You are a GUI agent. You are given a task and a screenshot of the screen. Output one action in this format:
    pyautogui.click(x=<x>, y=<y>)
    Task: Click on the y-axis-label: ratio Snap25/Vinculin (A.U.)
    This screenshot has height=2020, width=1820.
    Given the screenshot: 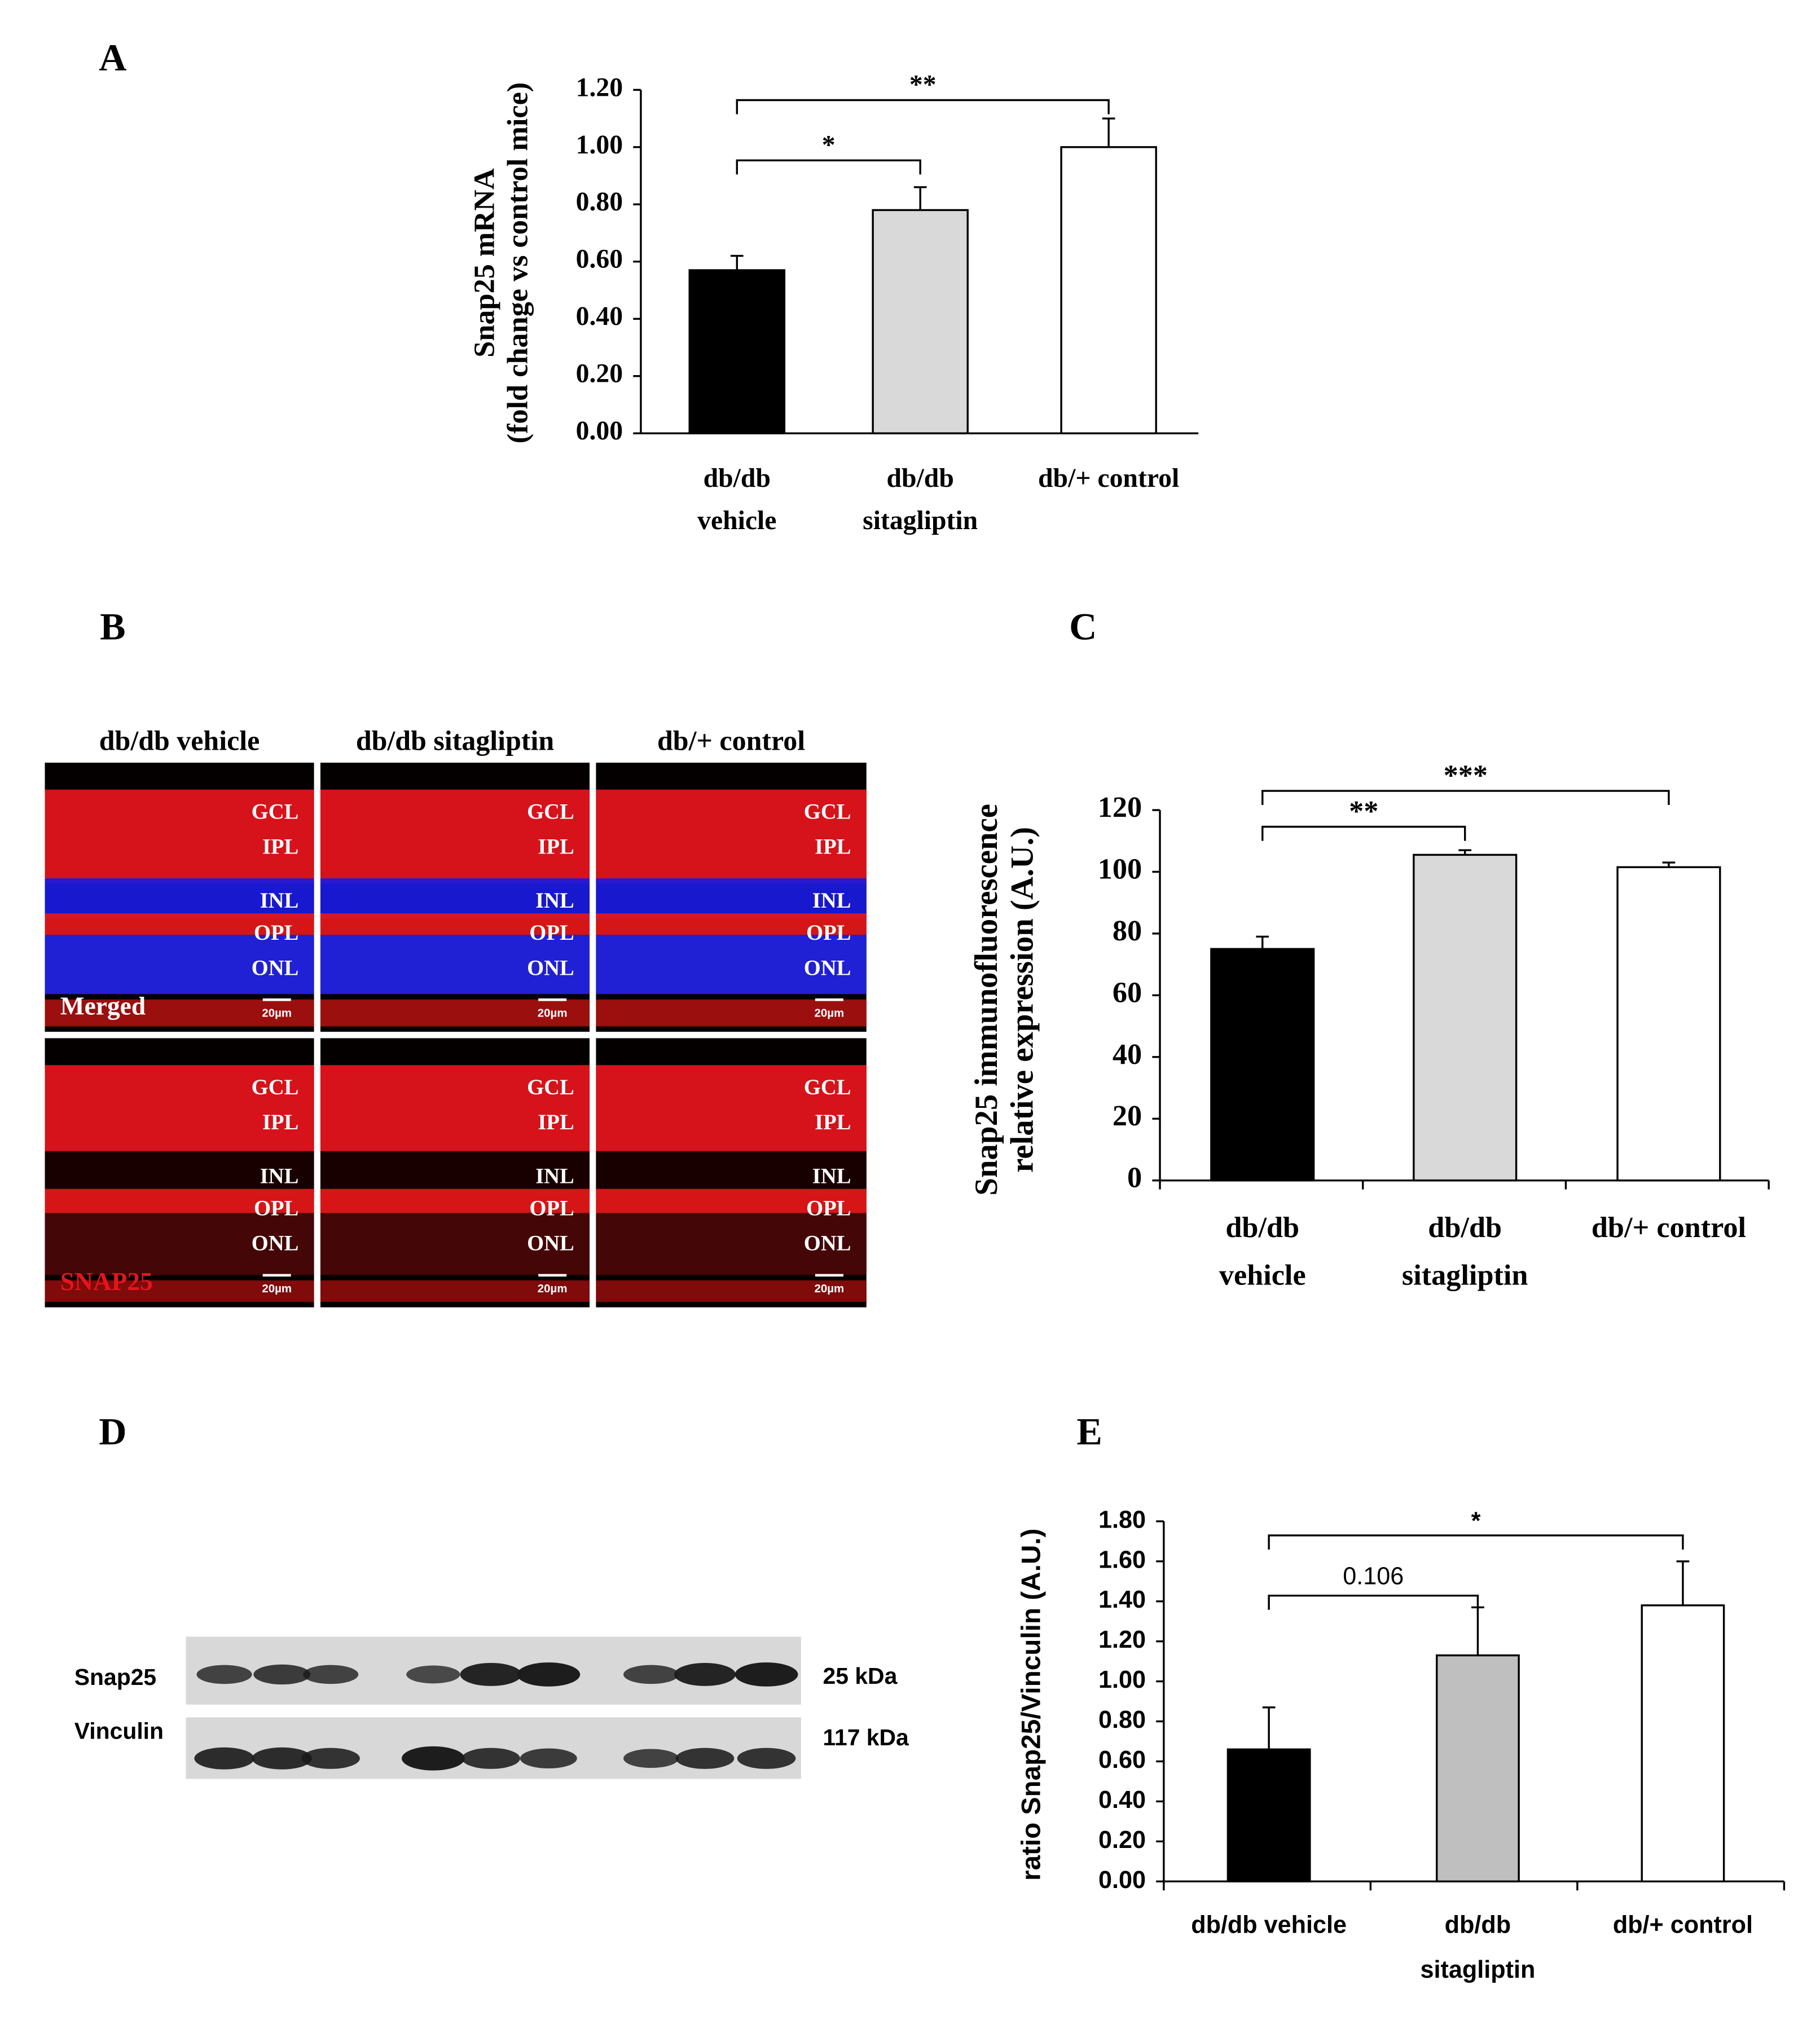 What is the action you would take?
    pyautogui.click(x=1032, y=1705)
    